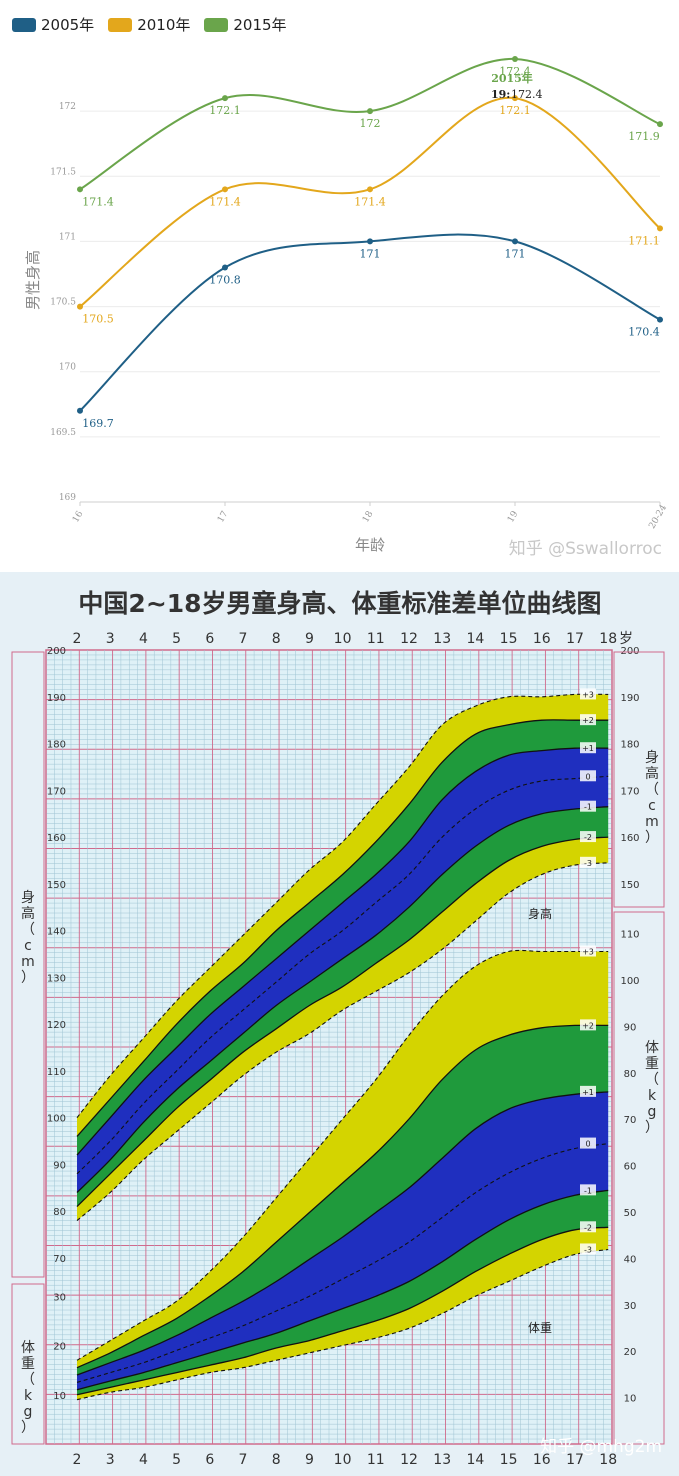  Describe the element at coordinates (63, 433) in the screenshot. I see `y-tick-label: 169.5` at that location.